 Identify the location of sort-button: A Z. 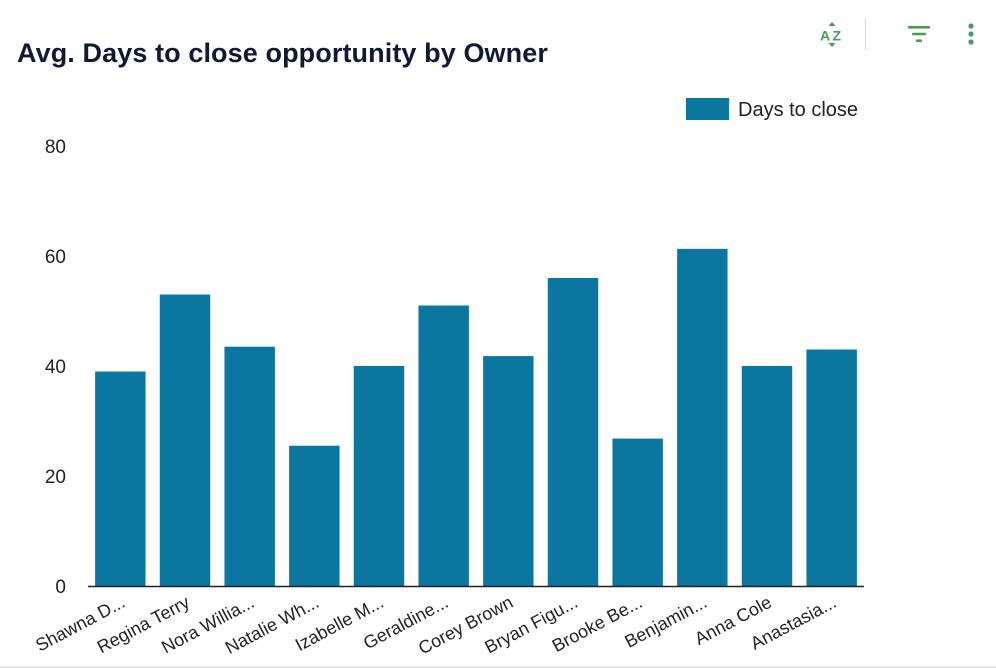
(832, 34).